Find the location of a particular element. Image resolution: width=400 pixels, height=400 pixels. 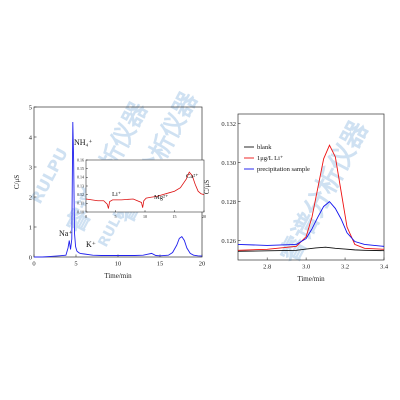

inset-y-tick-label: 0.15 is located at coordinates (80, 168).